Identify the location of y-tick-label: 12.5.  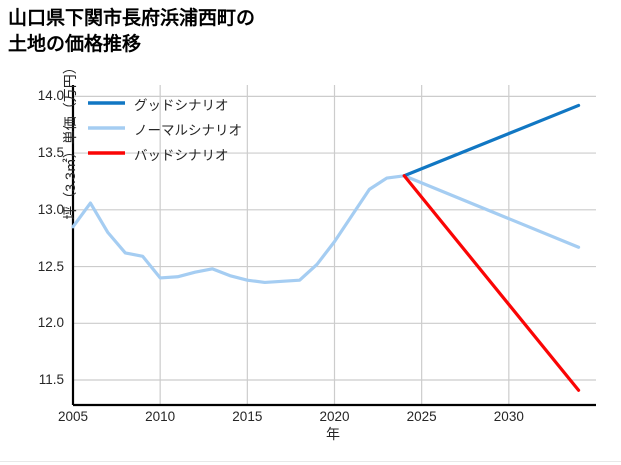
(50, 266).